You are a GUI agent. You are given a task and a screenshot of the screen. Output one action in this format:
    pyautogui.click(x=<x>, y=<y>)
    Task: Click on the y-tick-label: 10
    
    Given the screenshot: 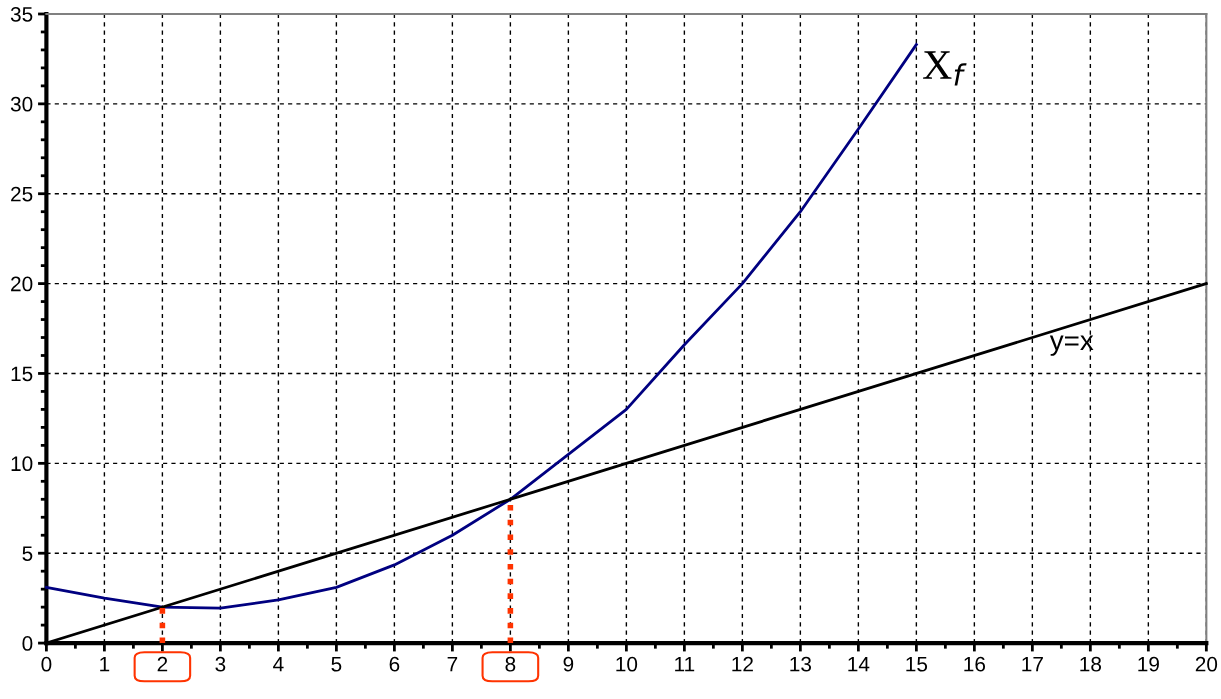 What is the action you would take?
    pyautogui.click(x=22, y=464)
    